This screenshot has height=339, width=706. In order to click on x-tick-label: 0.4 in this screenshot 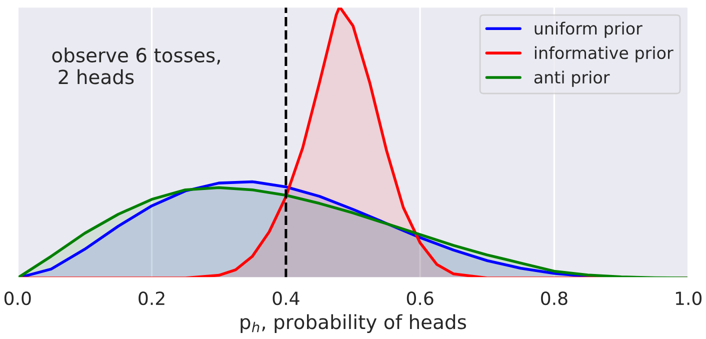, I will do `click(286, 298)`.